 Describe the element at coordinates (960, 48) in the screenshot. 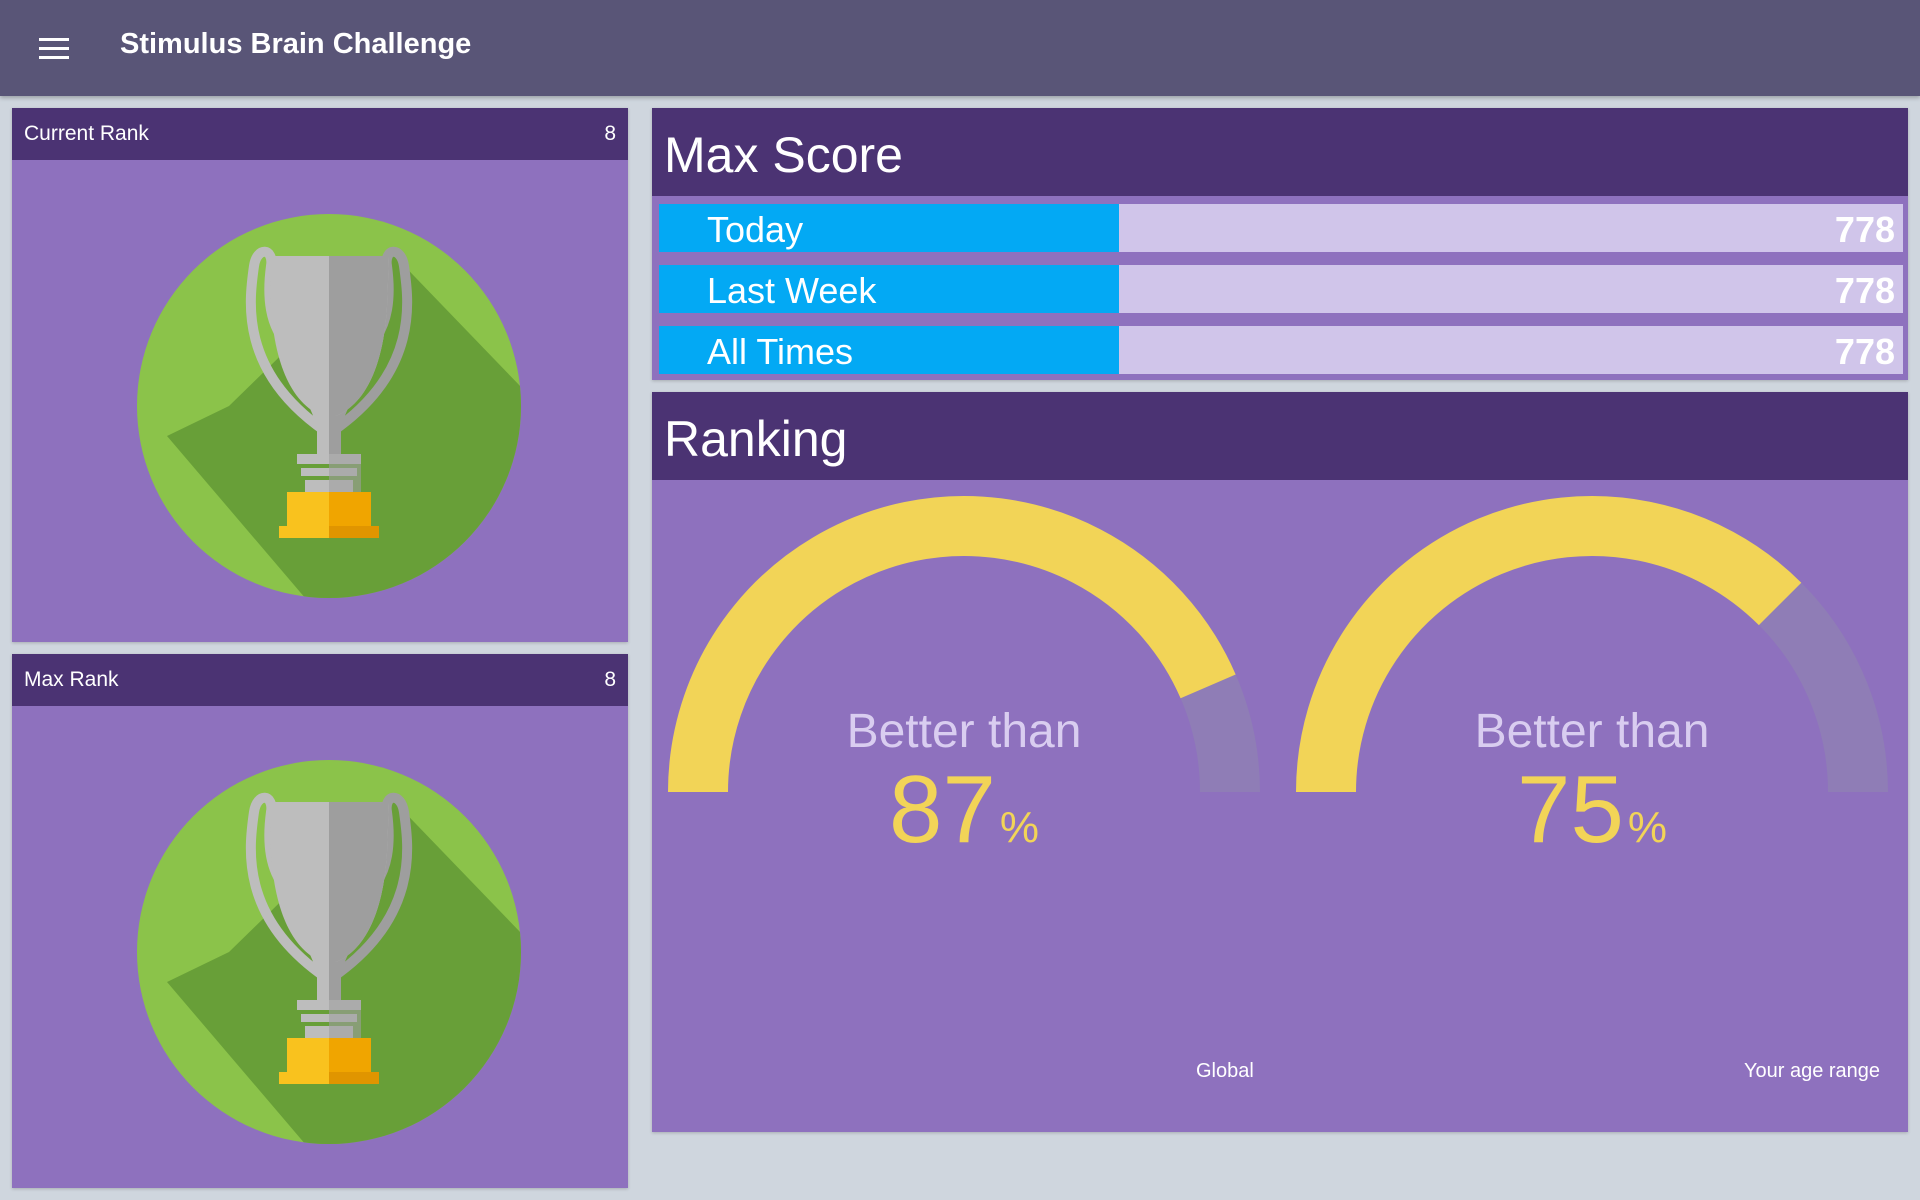

I see `app-bar: Stimulus Brain Challenge` at that location.